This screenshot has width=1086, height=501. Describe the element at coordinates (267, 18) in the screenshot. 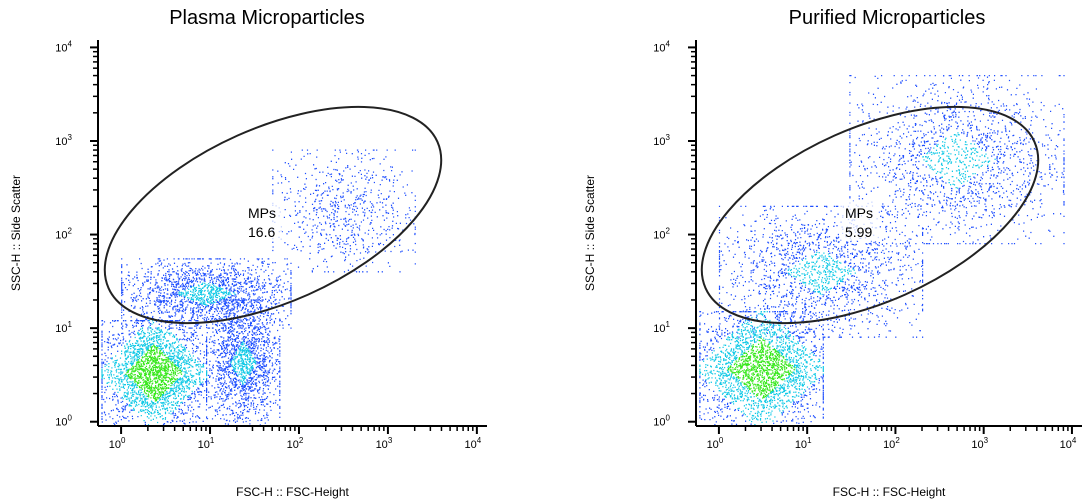

I see `chart-title: Plasma Microparticles` at that location.